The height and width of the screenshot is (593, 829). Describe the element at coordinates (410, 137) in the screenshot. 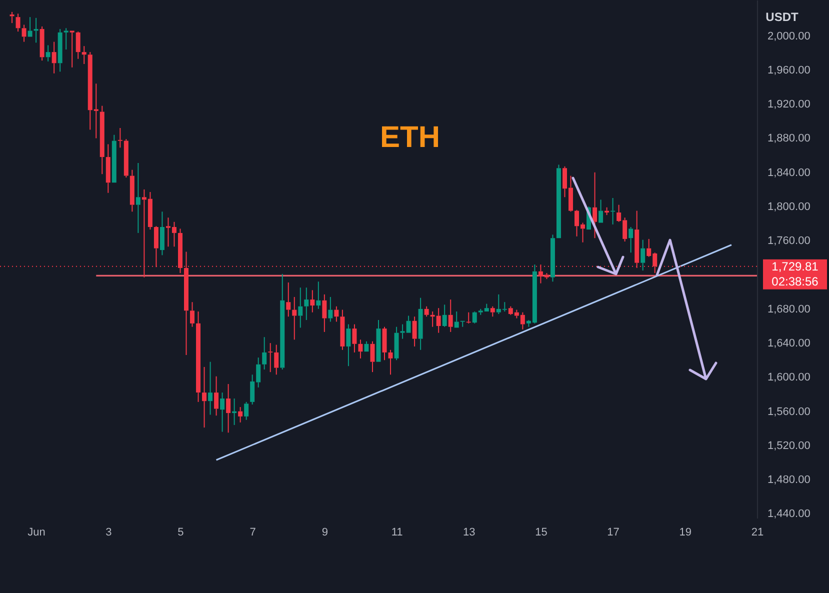

I see `text: ETH` at that location.